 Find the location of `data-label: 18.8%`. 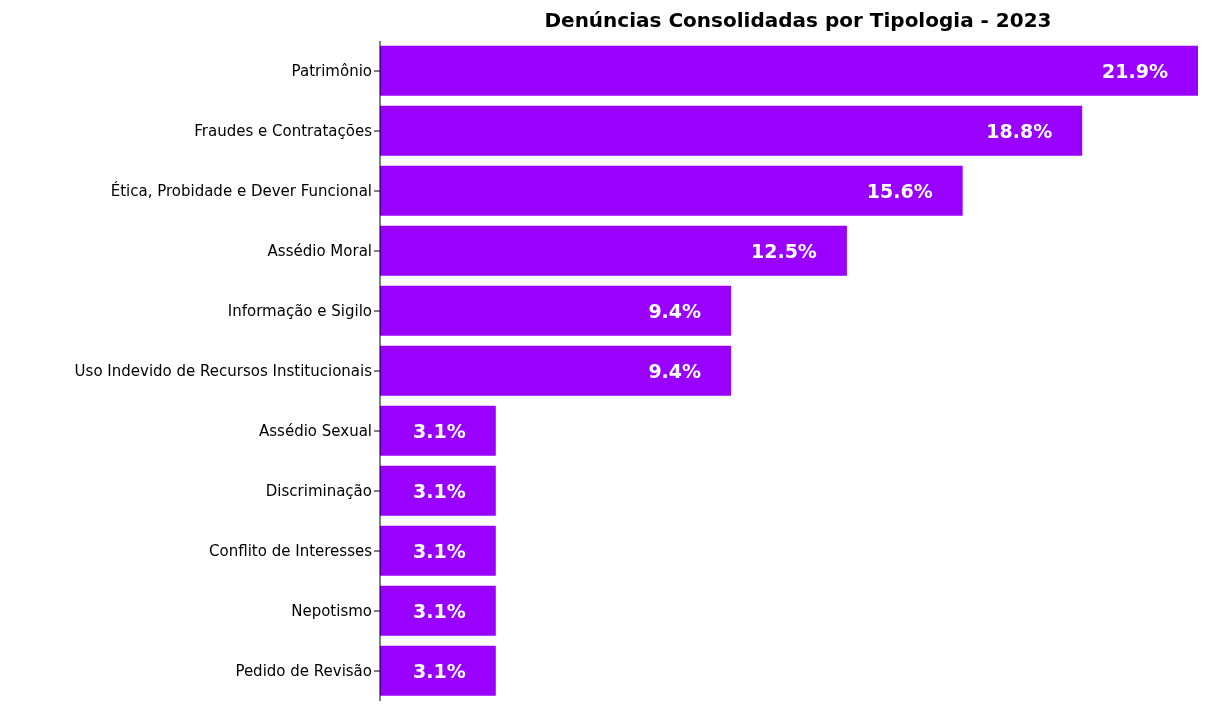

data-label: 18.8% is located at coordinates (1019, 130).